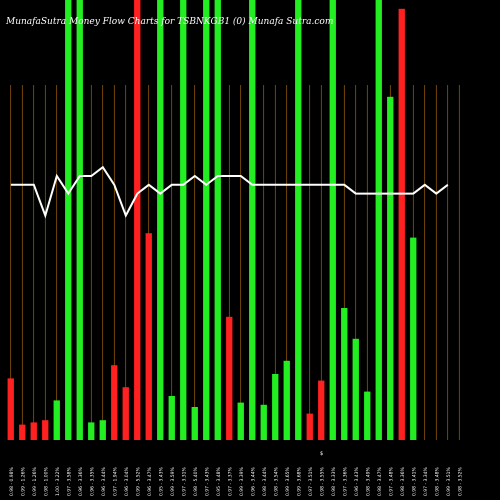 The height and width of the screenshot is (500, 500). What do you see at coordinates (426, 481) in the screenshot?
I see `x-tick-label: 0.97 - 3.34%` at bounding box center [426, 481].